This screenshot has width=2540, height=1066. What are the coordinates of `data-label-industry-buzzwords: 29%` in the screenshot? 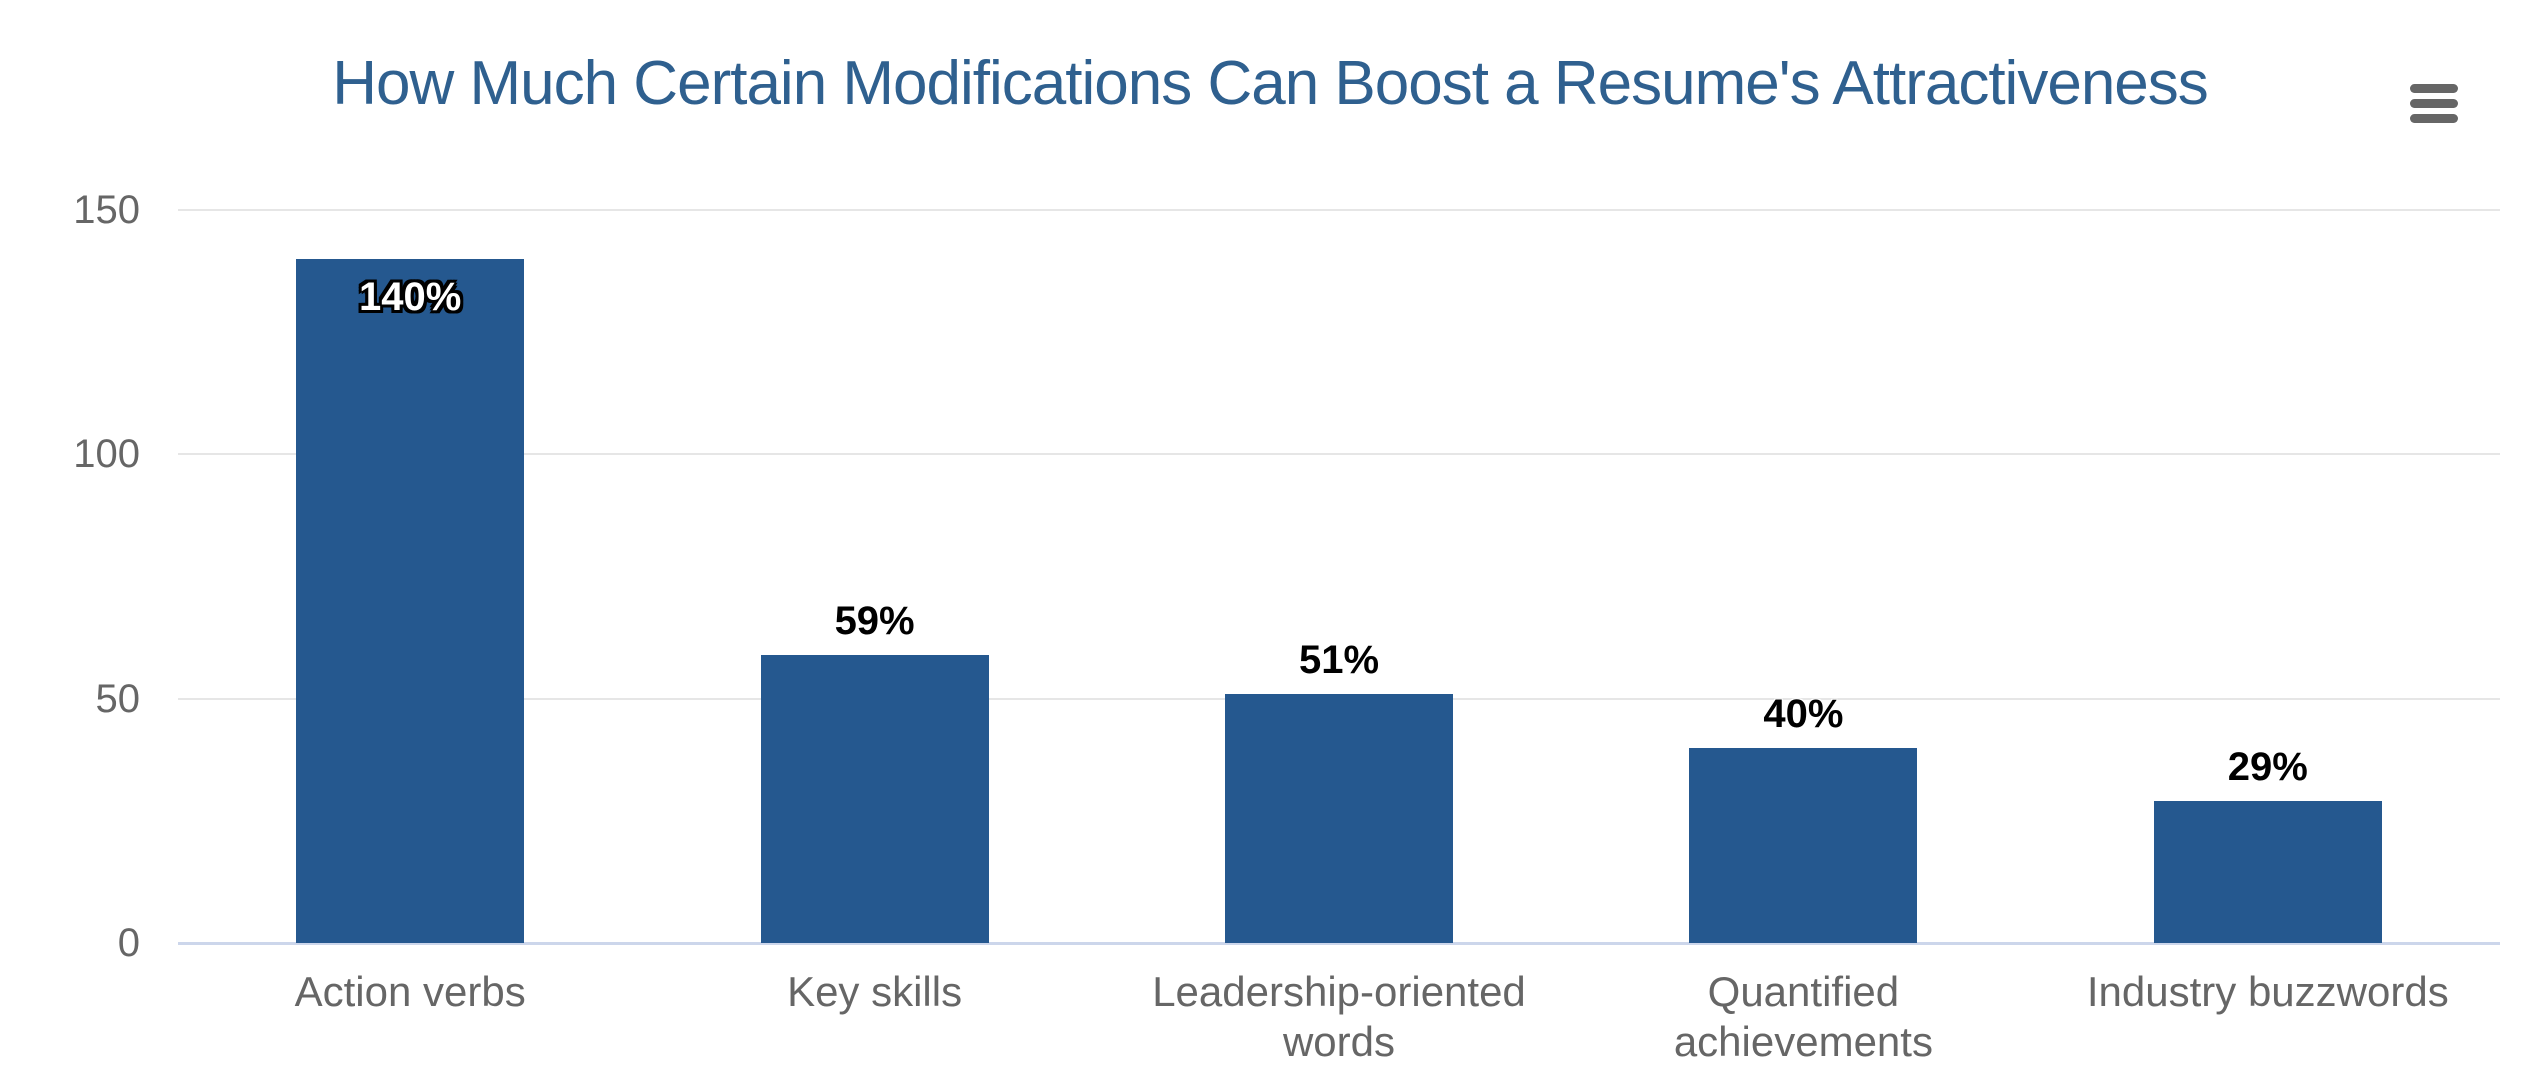 It's located at (2267, 767).